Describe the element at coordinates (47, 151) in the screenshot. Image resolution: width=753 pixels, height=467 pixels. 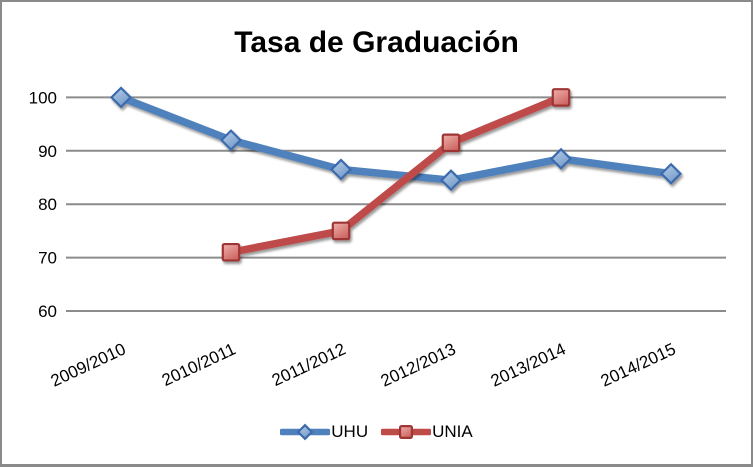
I see `y-tick-label: 90` at that location.